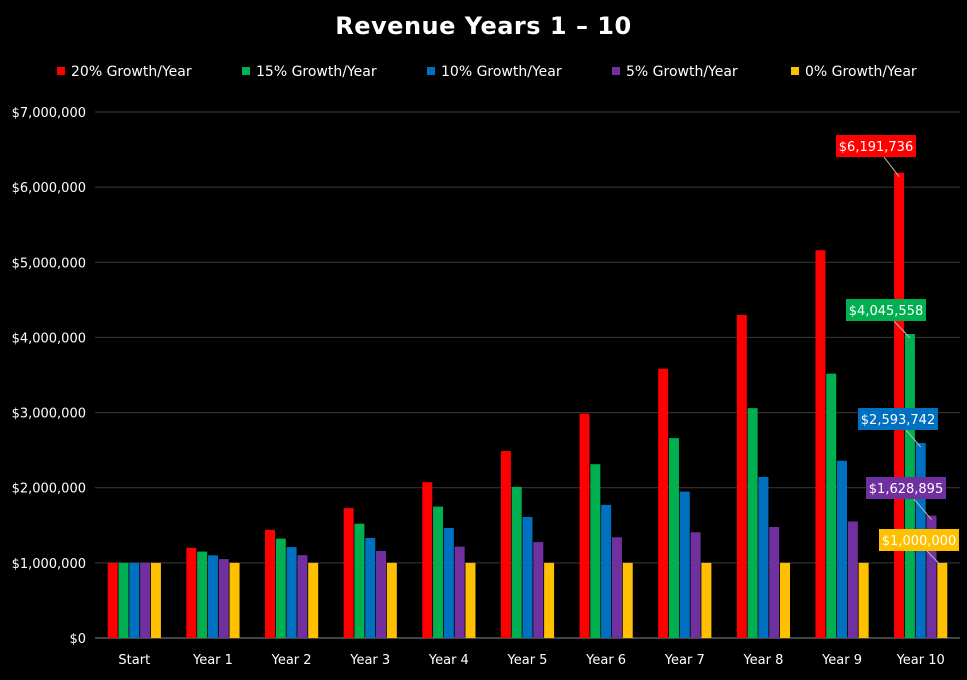 This screenshot has width=967, height=680. I want to click on legend-label-5pct: 5% Growth/Year, so click(682, 72).